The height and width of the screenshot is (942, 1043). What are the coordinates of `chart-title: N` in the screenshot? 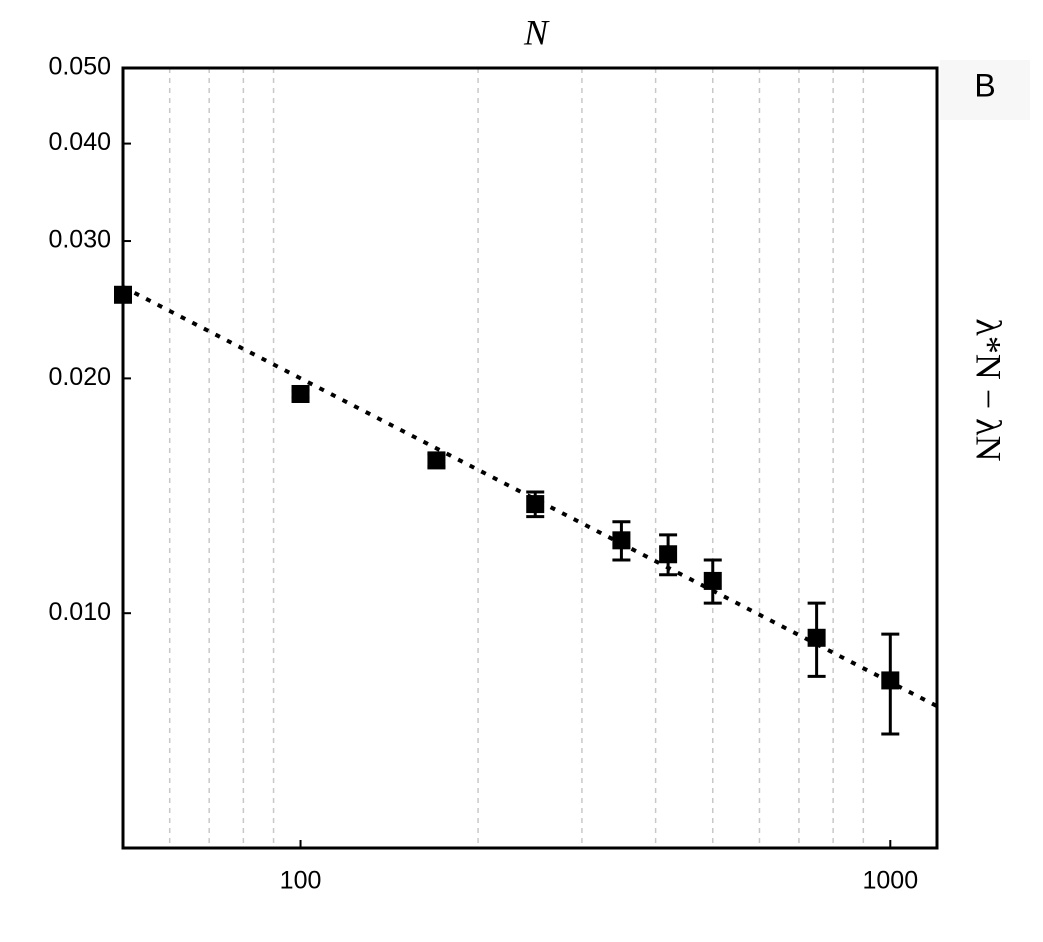 It's located at (536, 32).